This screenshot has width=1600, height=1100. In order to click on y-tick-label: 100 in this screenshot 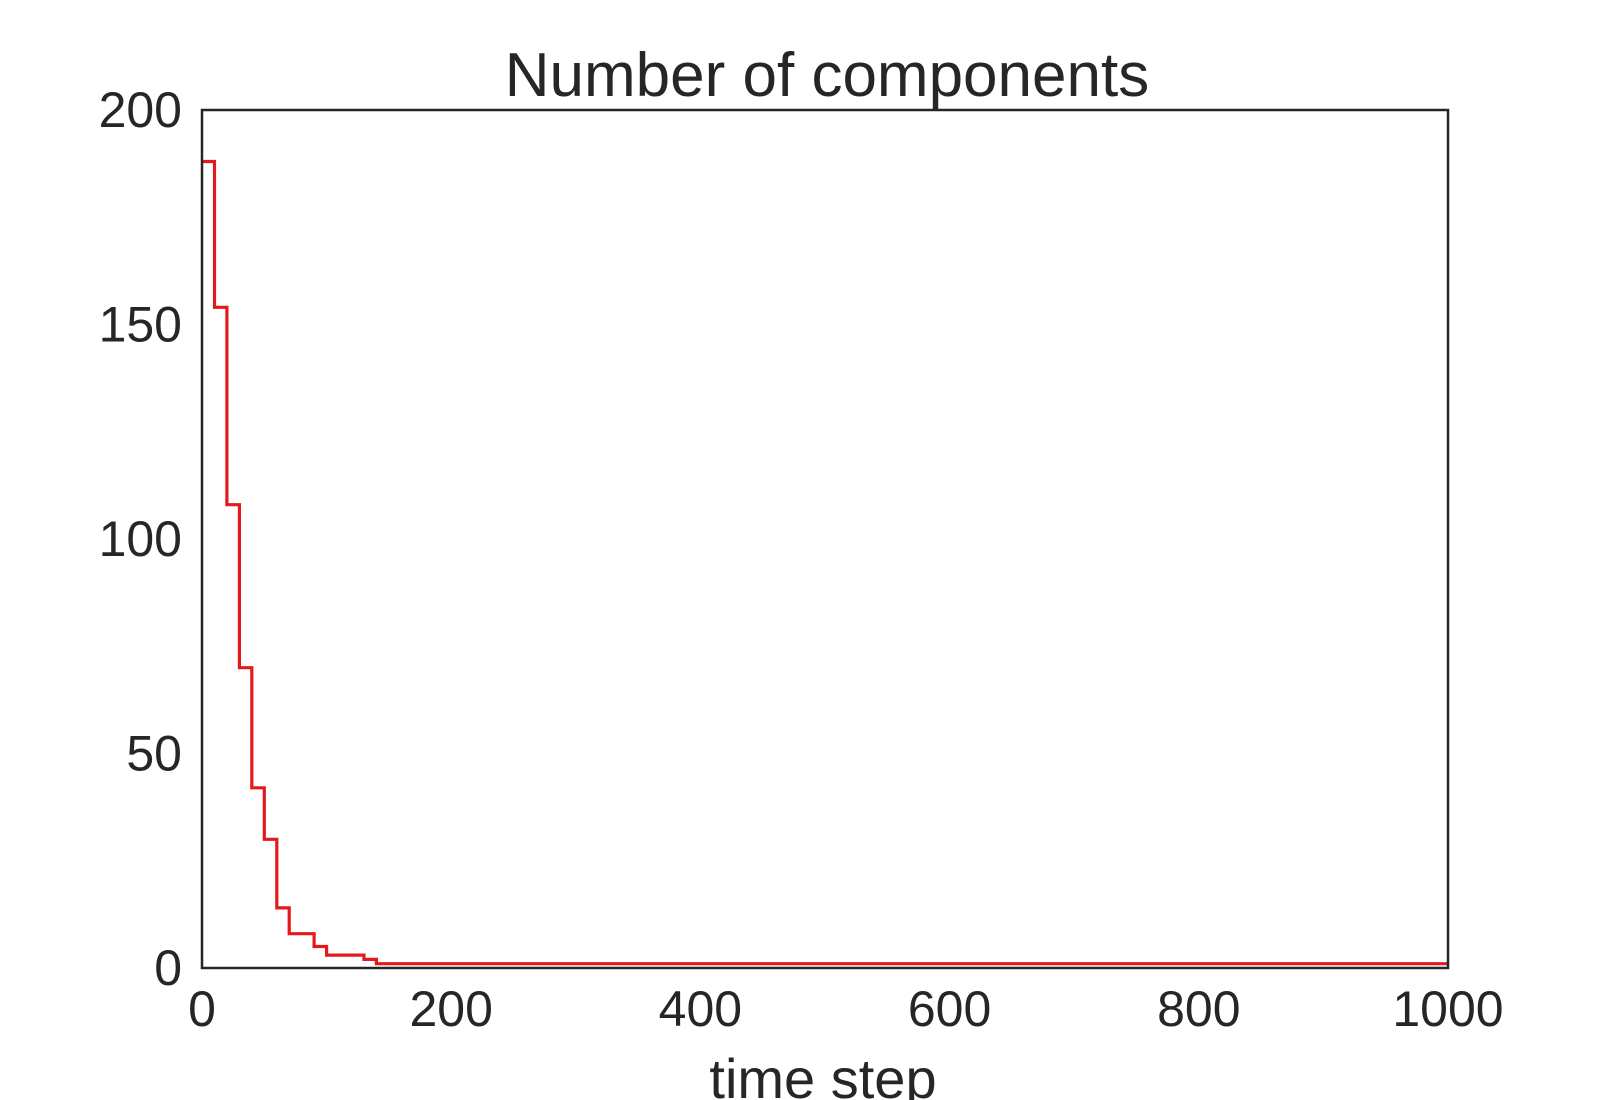, I will do `click(140, 539)`.